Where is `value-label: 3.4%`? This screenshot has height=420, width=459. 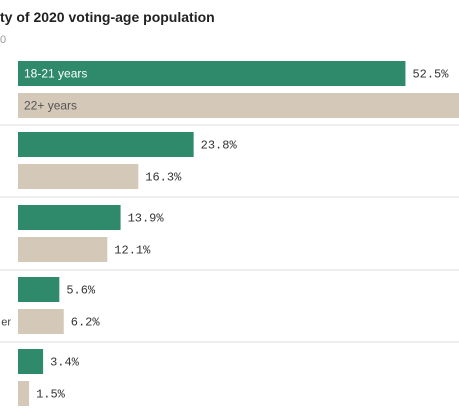
value-label: 3.4% is located at coordinates (65, 363).